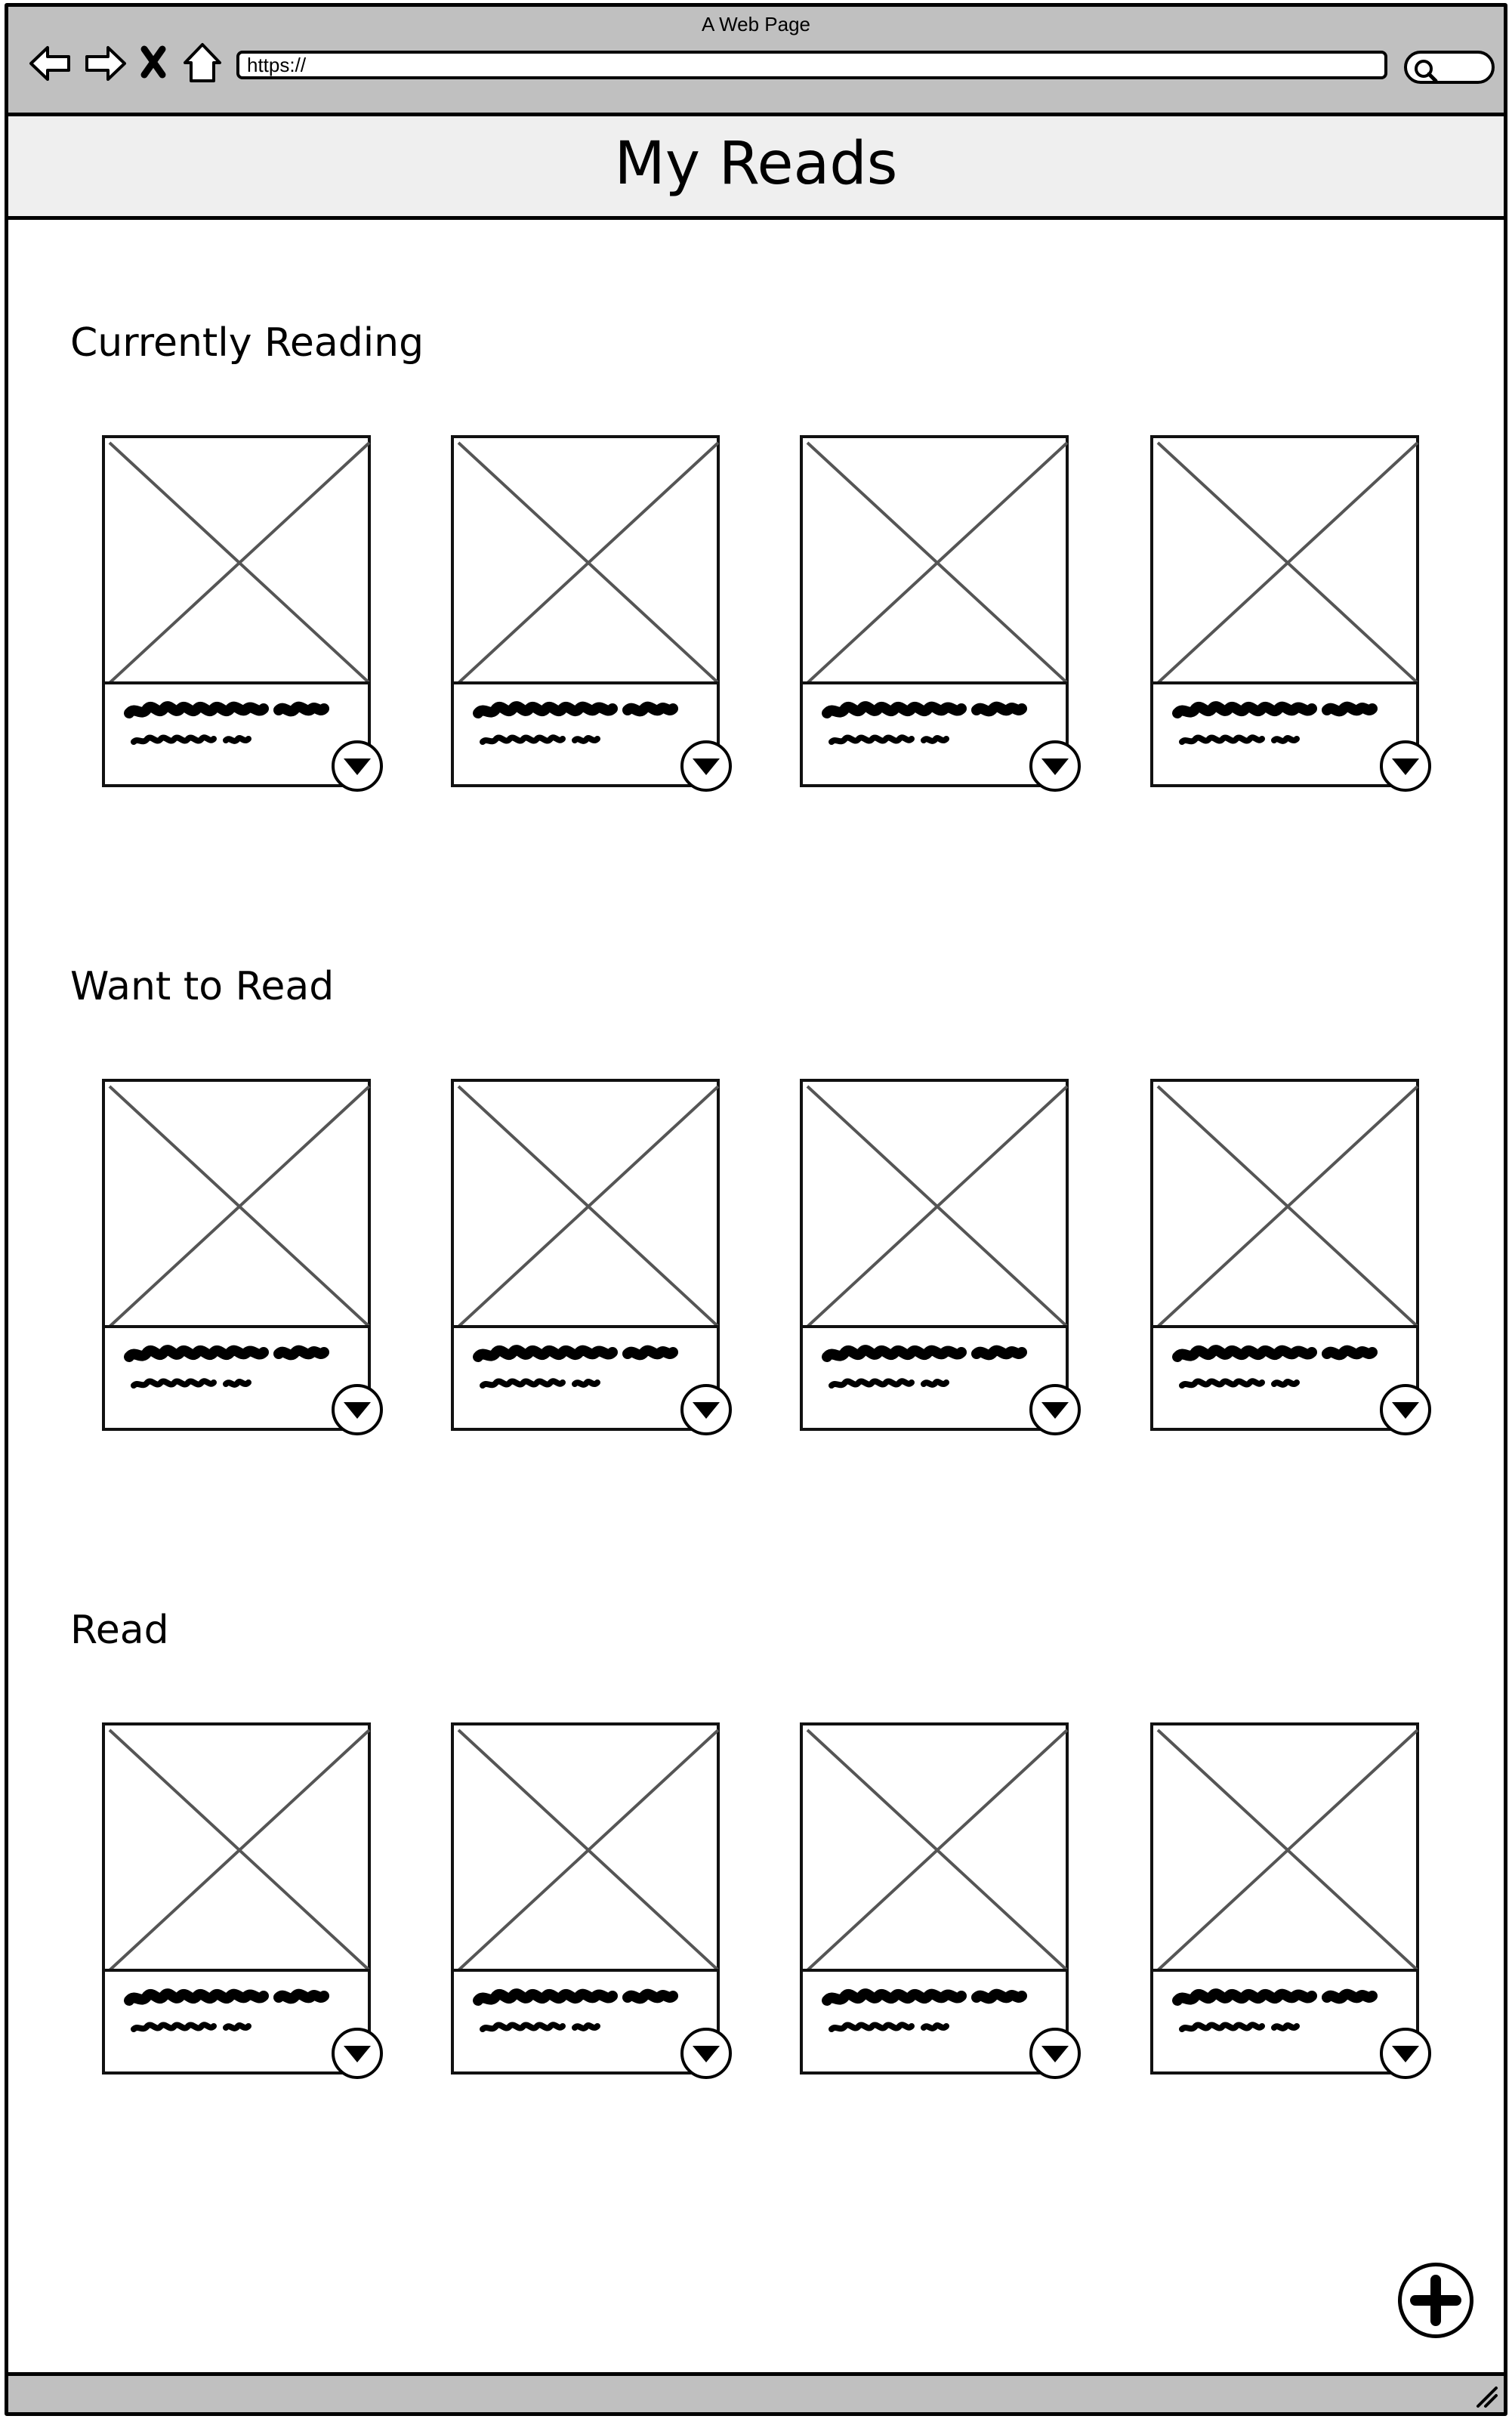 This screenshot has width=1512, height=2419. Describe the element at coordinates (1486, 2396) in the screenshot. I see `resize-grip-icon` at that location.